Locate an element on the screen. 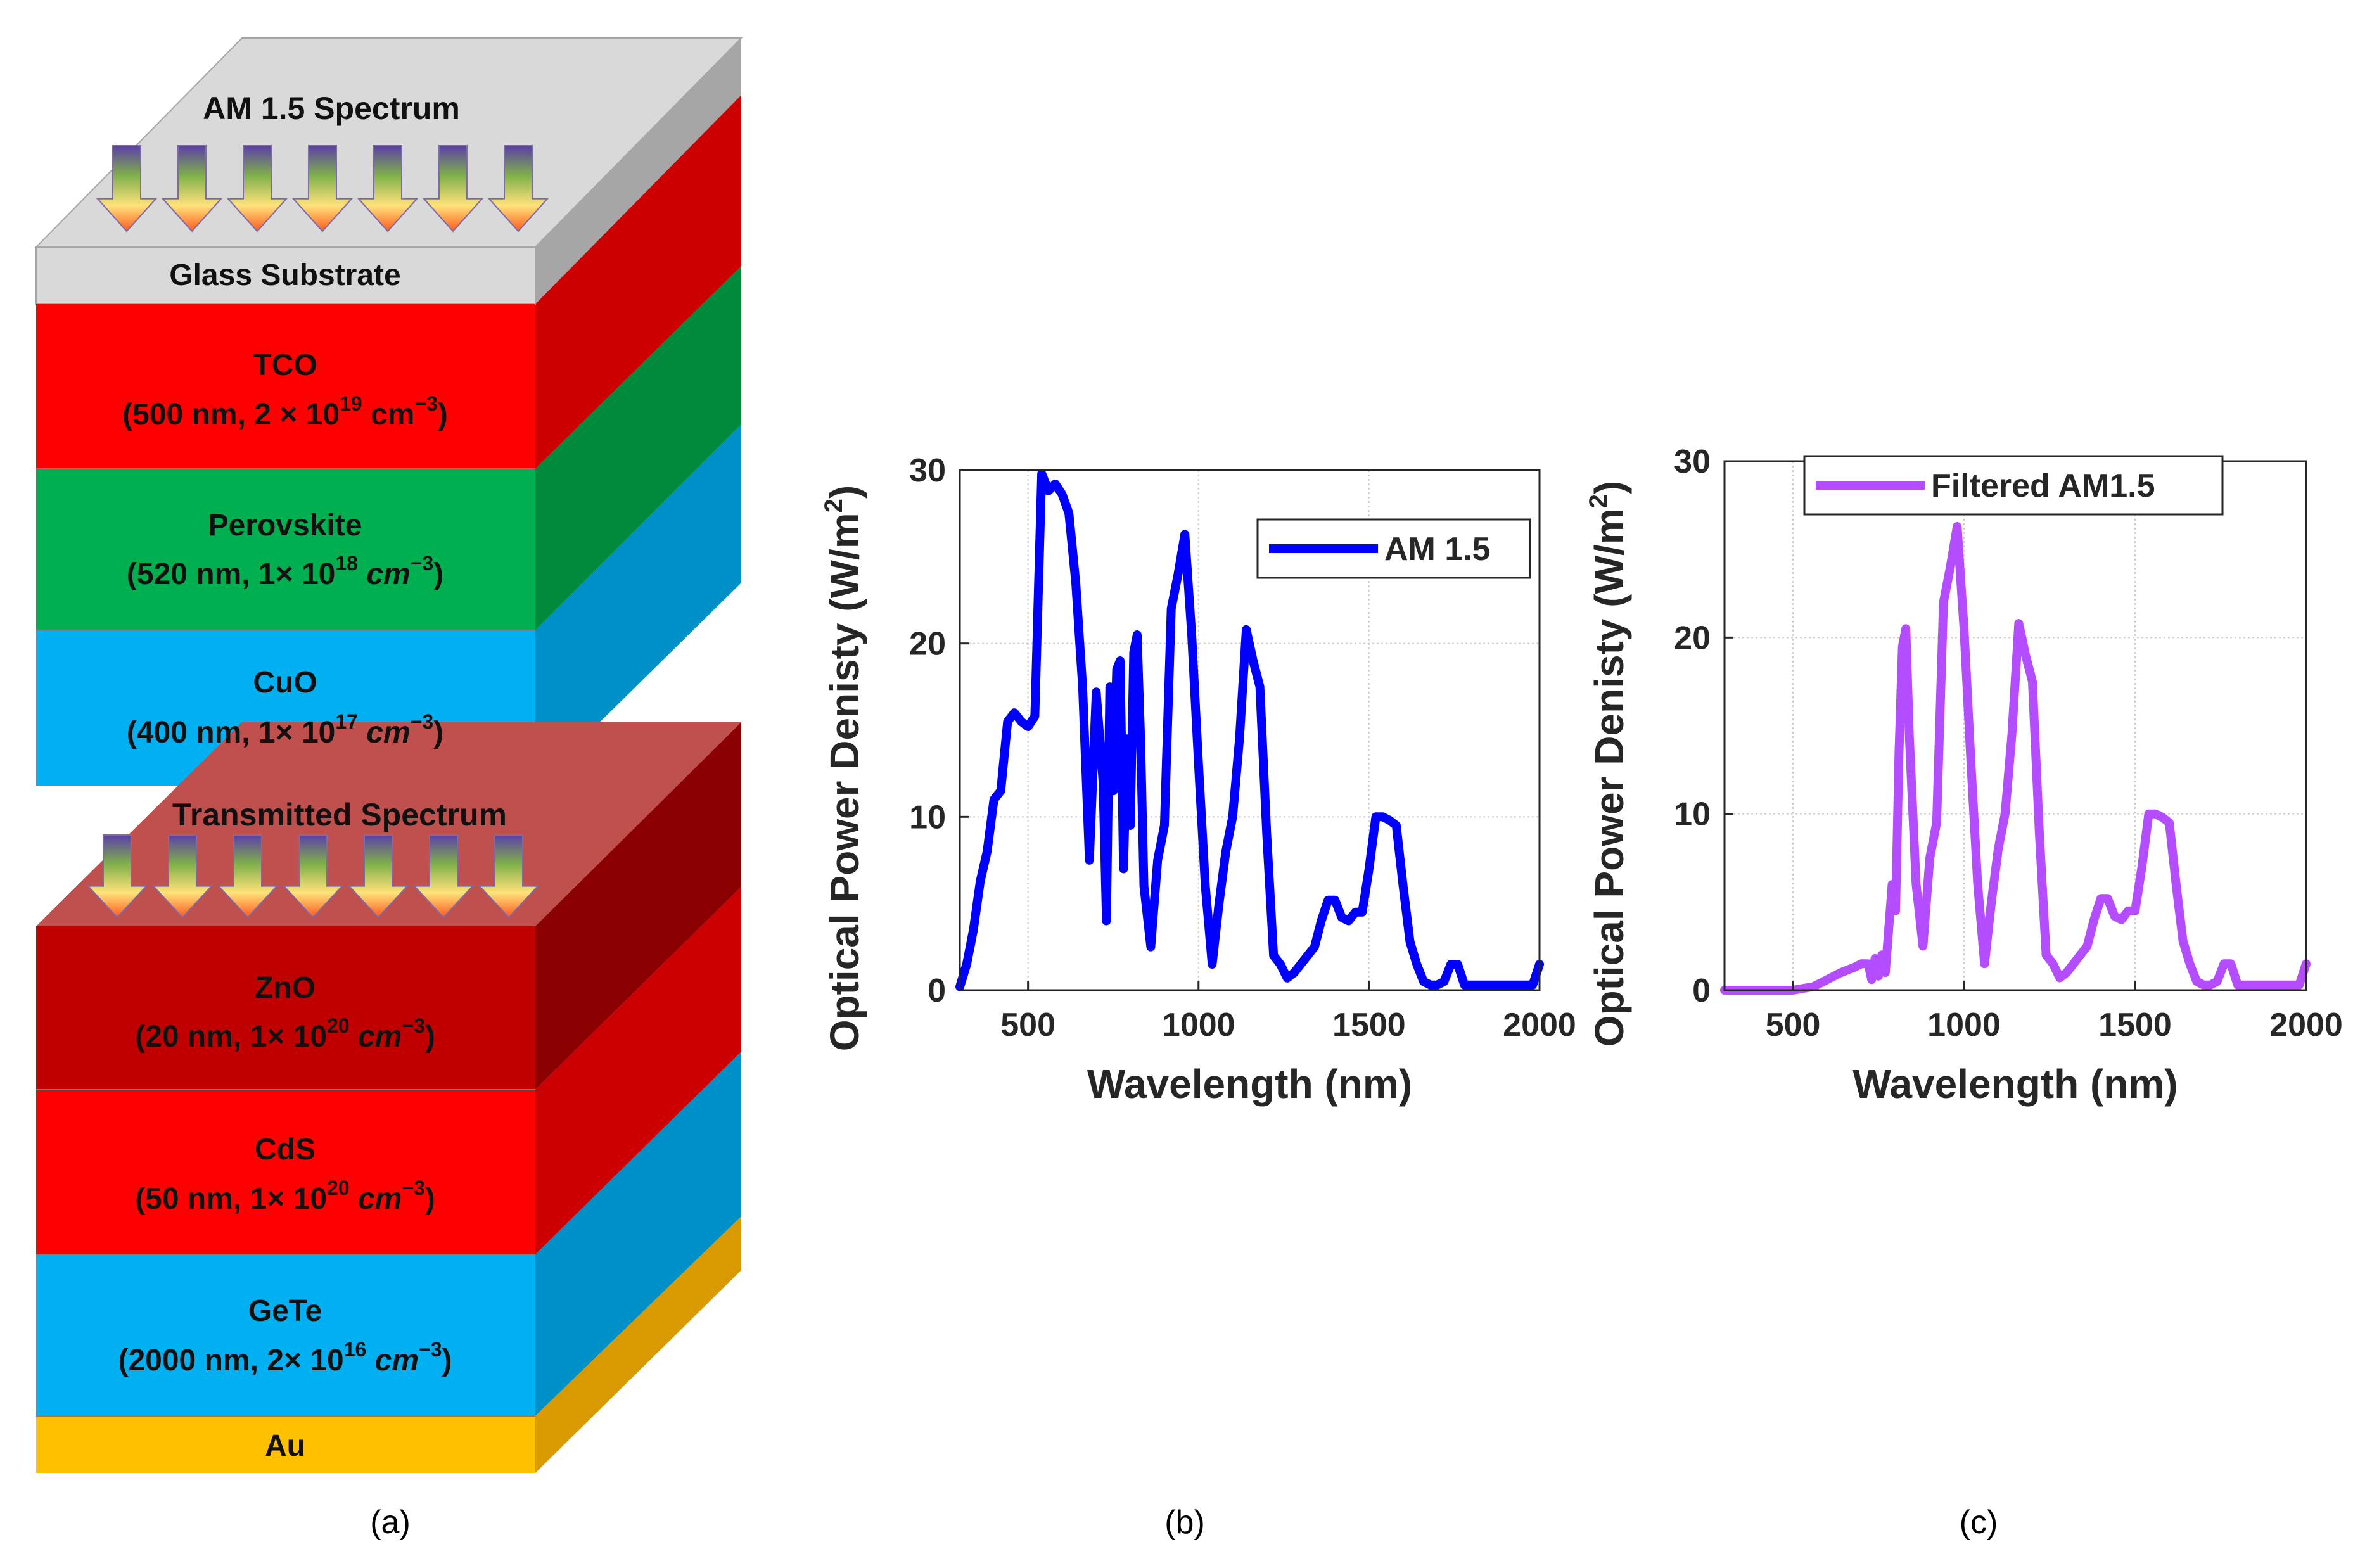  layer-zno-label: ZnO (20 nm, 1× 1020 cm−3) is located at coordinates (285, 1012).